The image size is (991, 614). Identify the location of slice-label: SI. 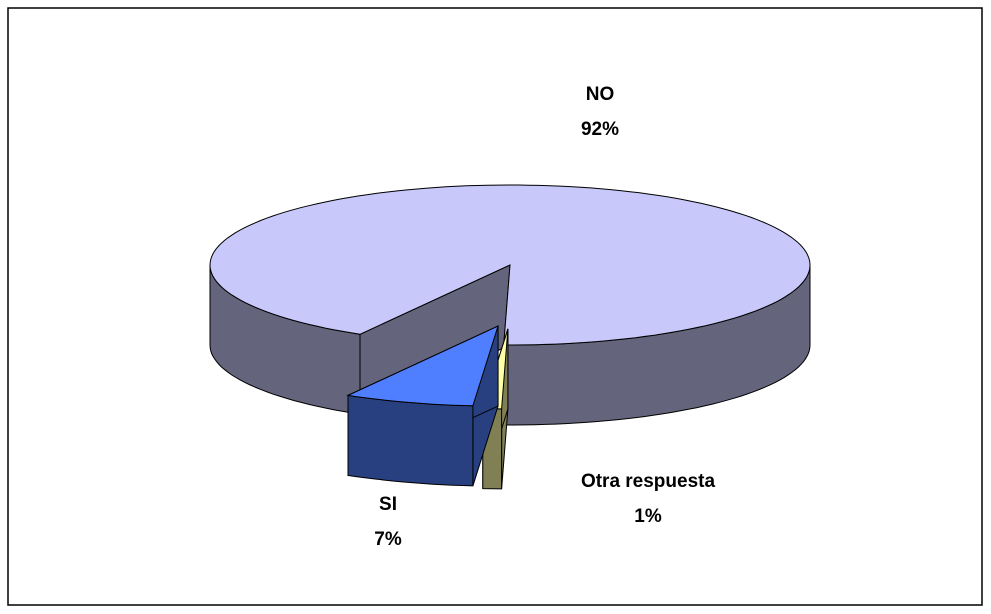
(388, 504).